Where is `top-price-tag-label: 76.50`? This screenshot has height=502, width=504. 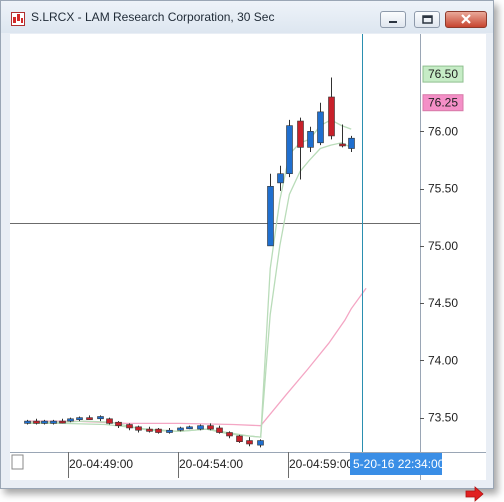 top-price-tag-label: 76.50 is located at coordinates (443, 74).